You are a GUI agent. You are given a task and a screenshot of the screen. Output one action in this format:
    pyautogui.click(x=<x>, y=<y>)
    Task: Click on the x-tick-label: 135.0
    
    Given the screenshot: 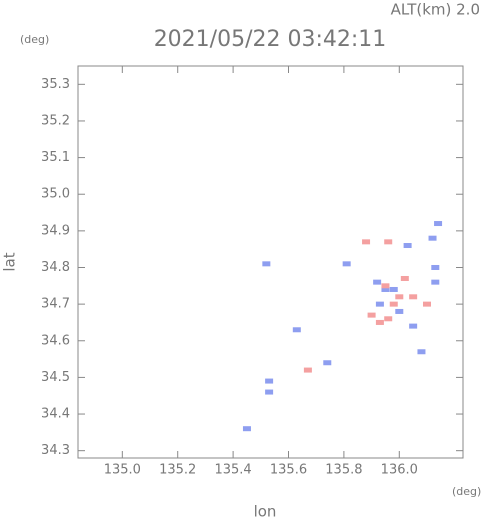 What is the action you would take?
    pyautogui.click(x=122, y=470)
    